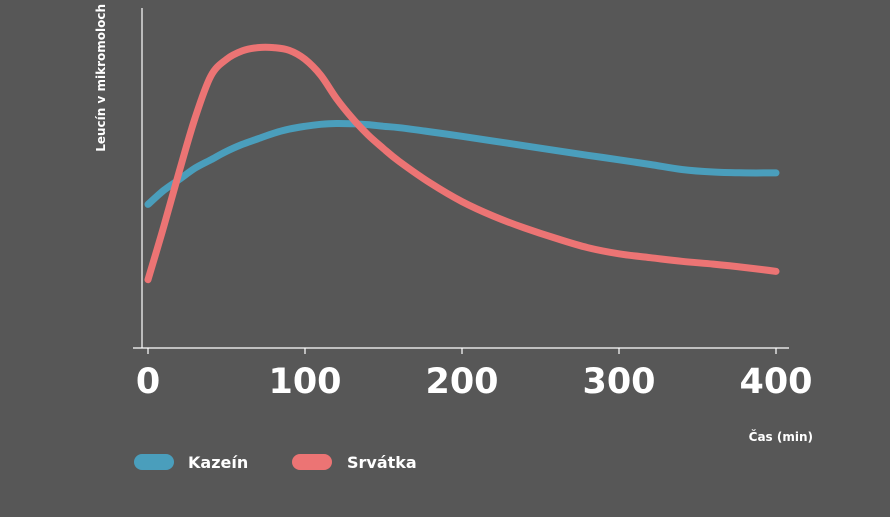 The height and width of the screenshot is (517, 890). Describe the element at coordinates (218, 462) in the screenshot. I see `legend-label: Kazeín` at that location.